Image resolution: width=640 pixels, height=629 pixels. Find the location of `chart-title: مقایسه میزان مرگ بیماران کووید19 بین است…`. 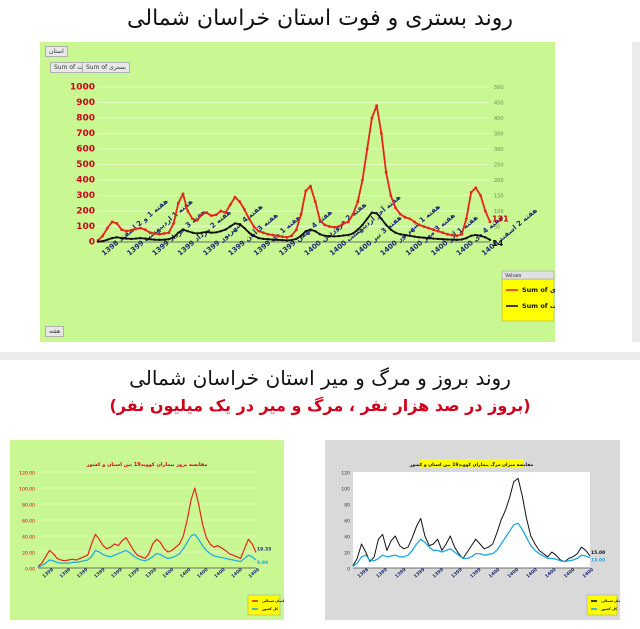

chart-title: مقایسه میزان مرگ بیماران کووید19 بین است… is located at coordinates (471, 464).